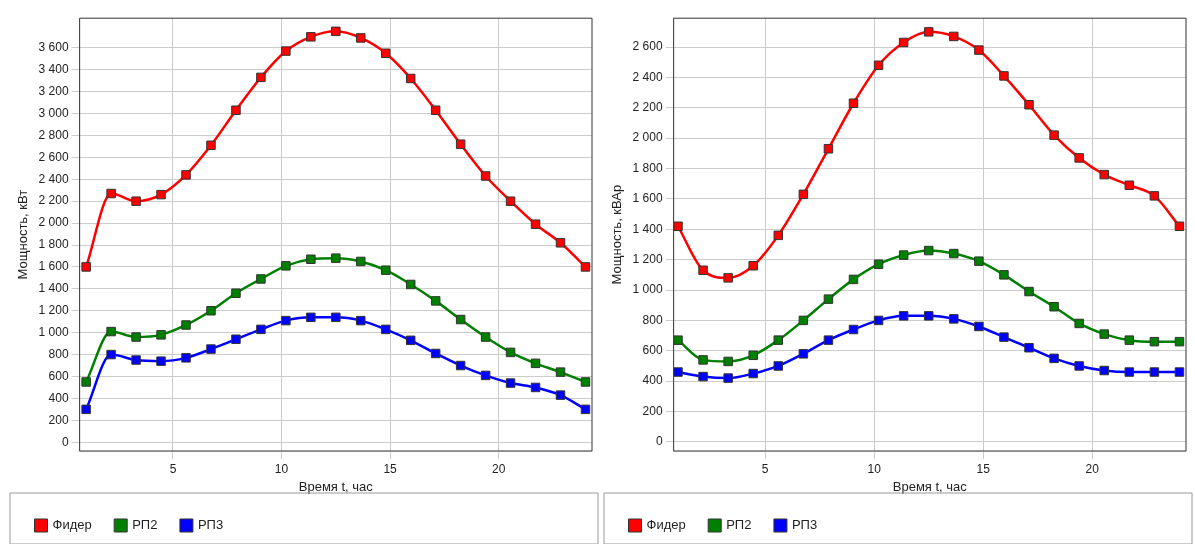 The height and width of the screenshot is (544, 1195). I want to click on x-axis-title: Время t, час, so click(930, 486).